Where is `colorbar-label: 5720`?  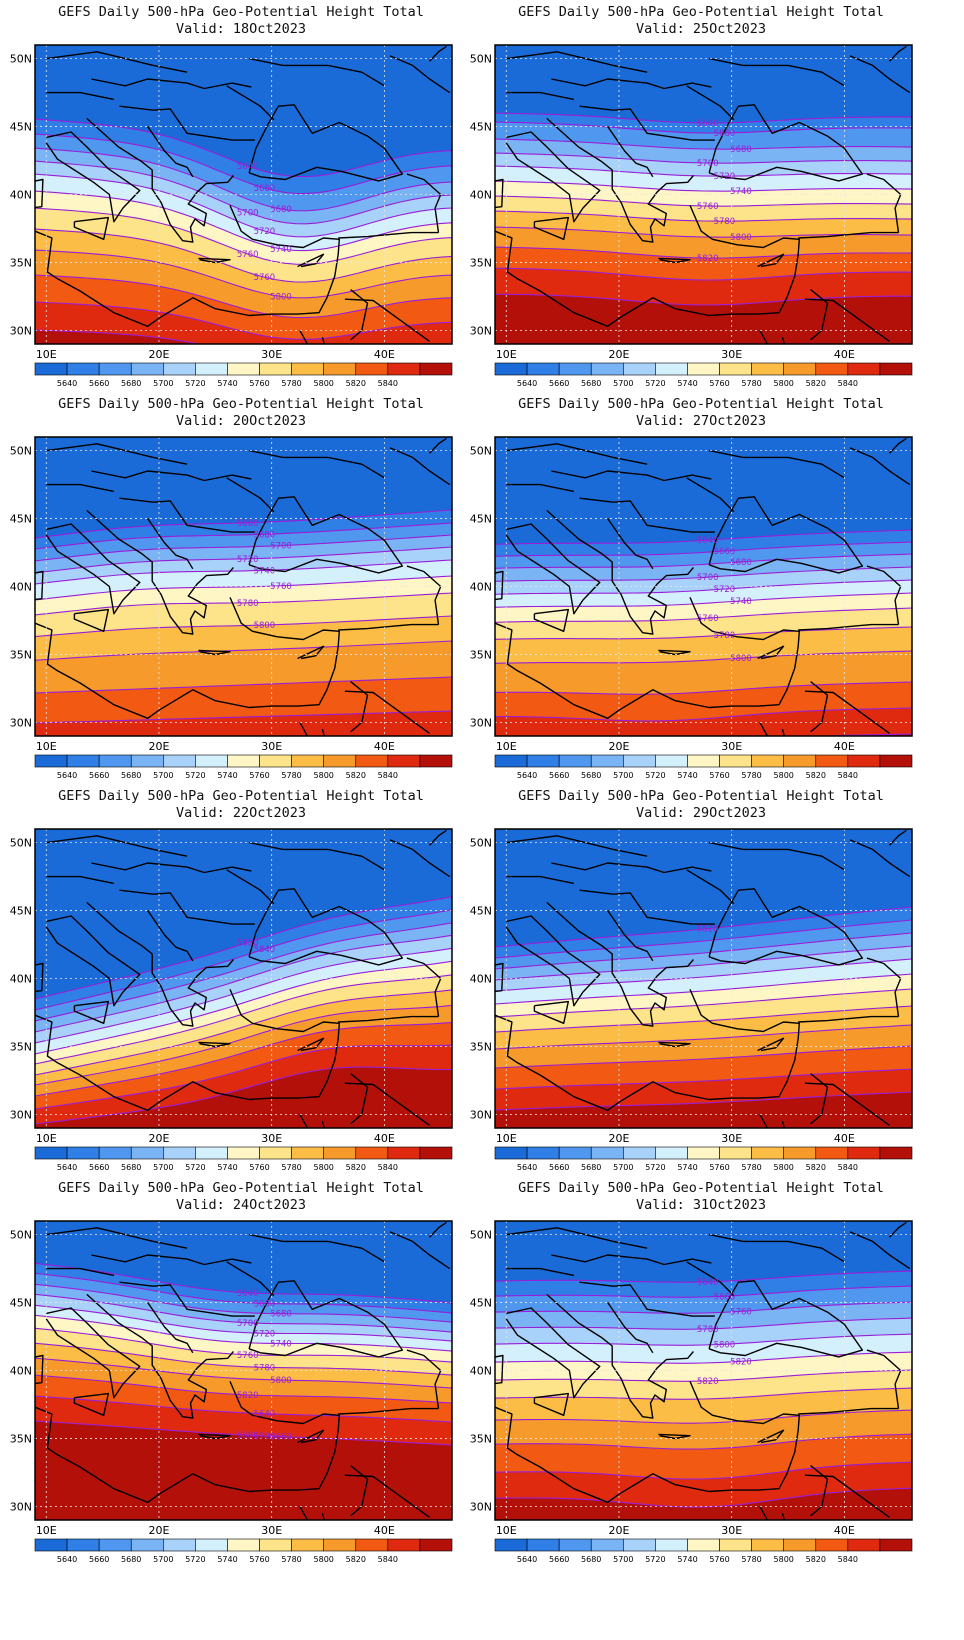
colorbar-label: 5720 is located at coordinates (195, 1167).